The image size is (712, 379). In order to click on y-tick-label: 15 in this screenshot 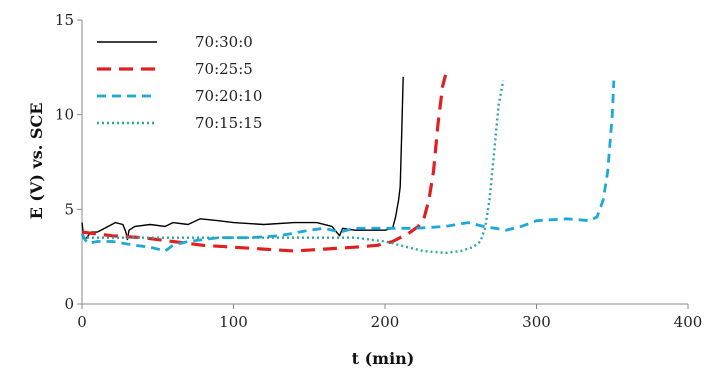, I will do `click(64, 20)`.